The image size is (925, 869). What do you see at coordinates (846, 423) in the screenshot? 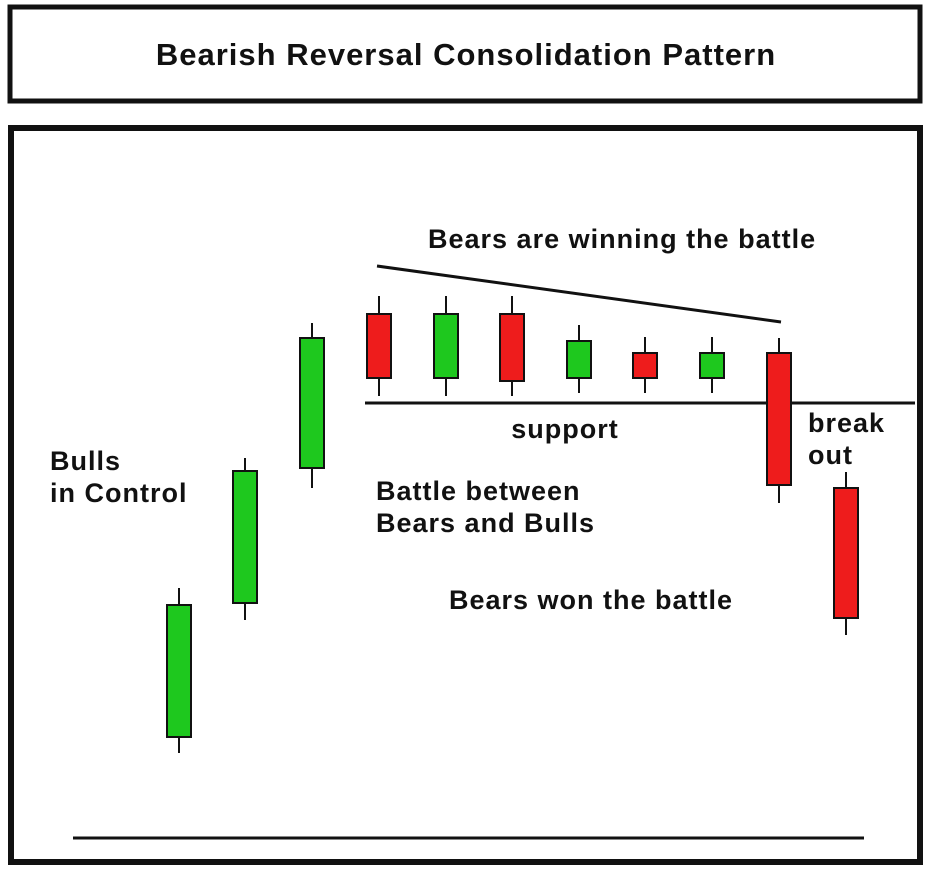
I see `annotation: break` at bounding box center [846, 423].